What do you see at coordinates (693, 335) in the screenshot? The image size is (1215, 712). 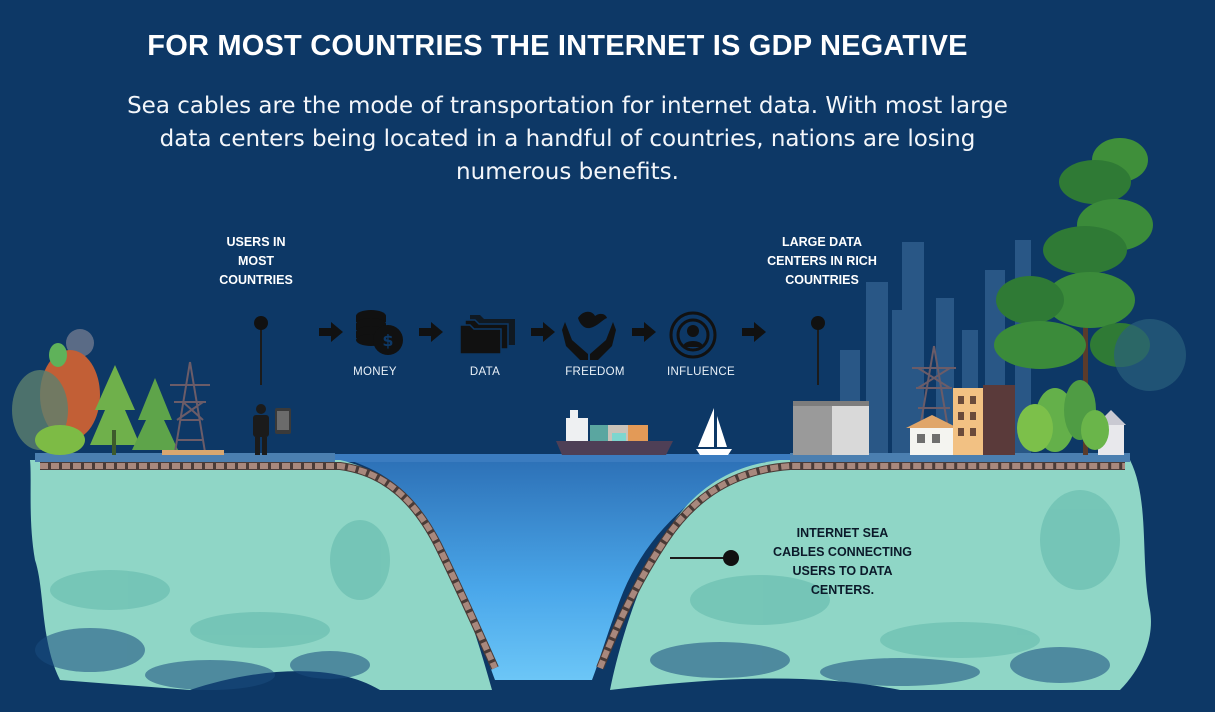 I see `broadcast-person-icon` at bounding box center [693, 335].